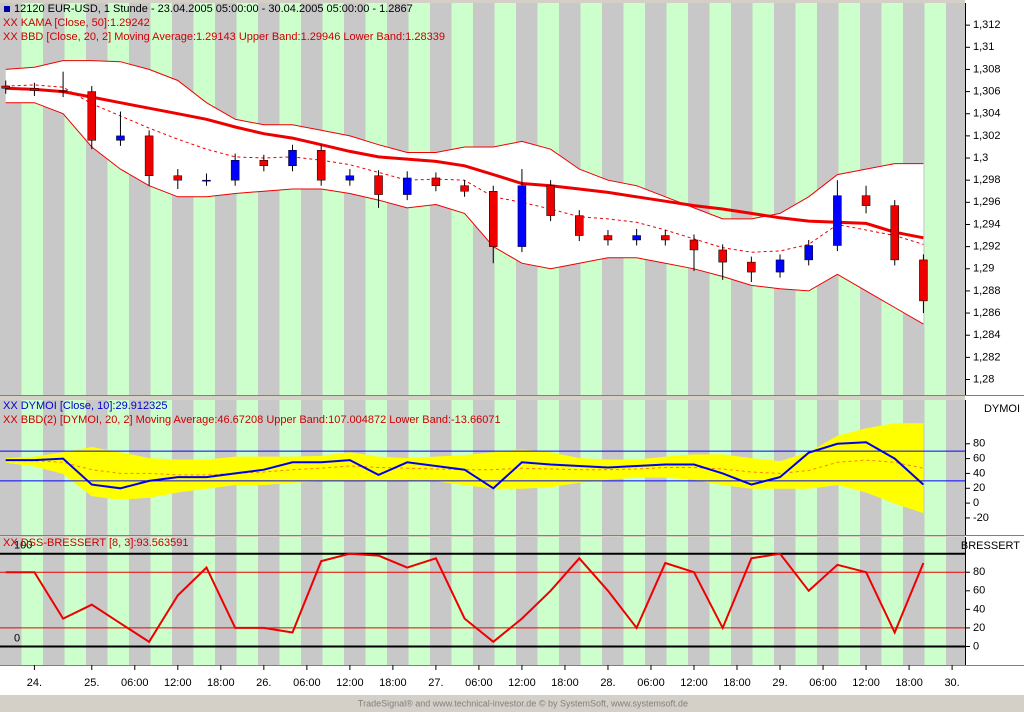 Image resolution: width=1024 pixels, height=712 pixels. I want to click on band-fill, so click(464, 468).